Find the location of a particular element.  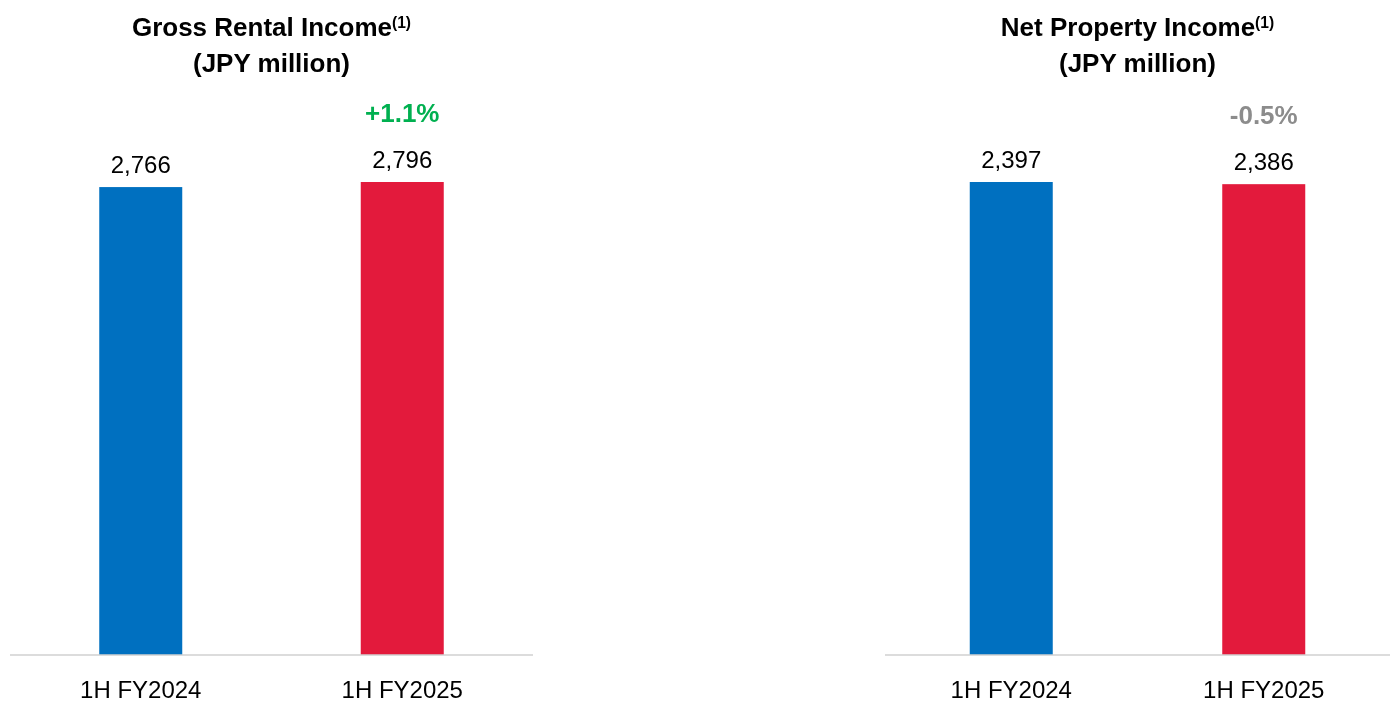

annotation: +1.1% is located at coordinates (402, 113).